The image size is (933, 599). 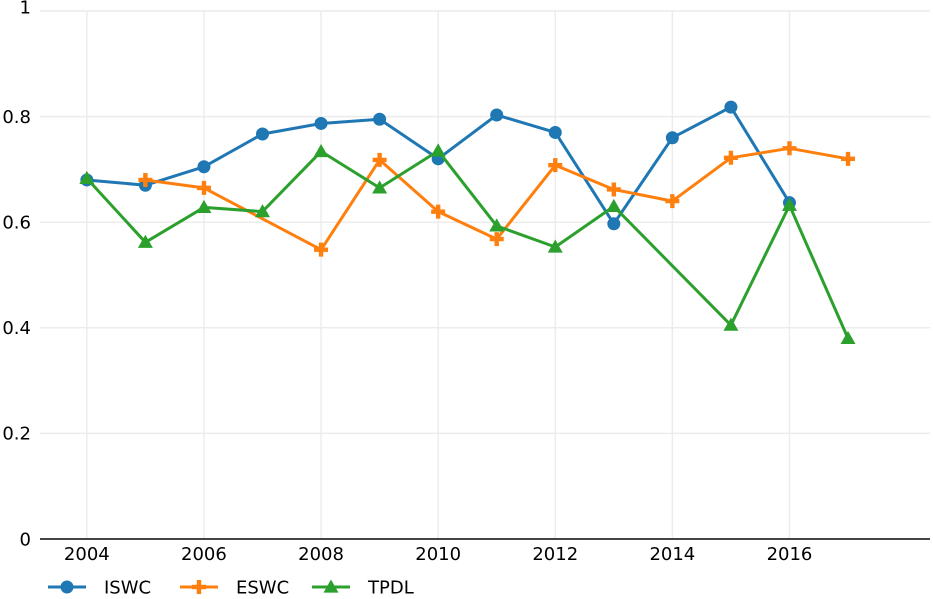 I want to click on y-tick-label: 0.6, so click(x=16, y=223).